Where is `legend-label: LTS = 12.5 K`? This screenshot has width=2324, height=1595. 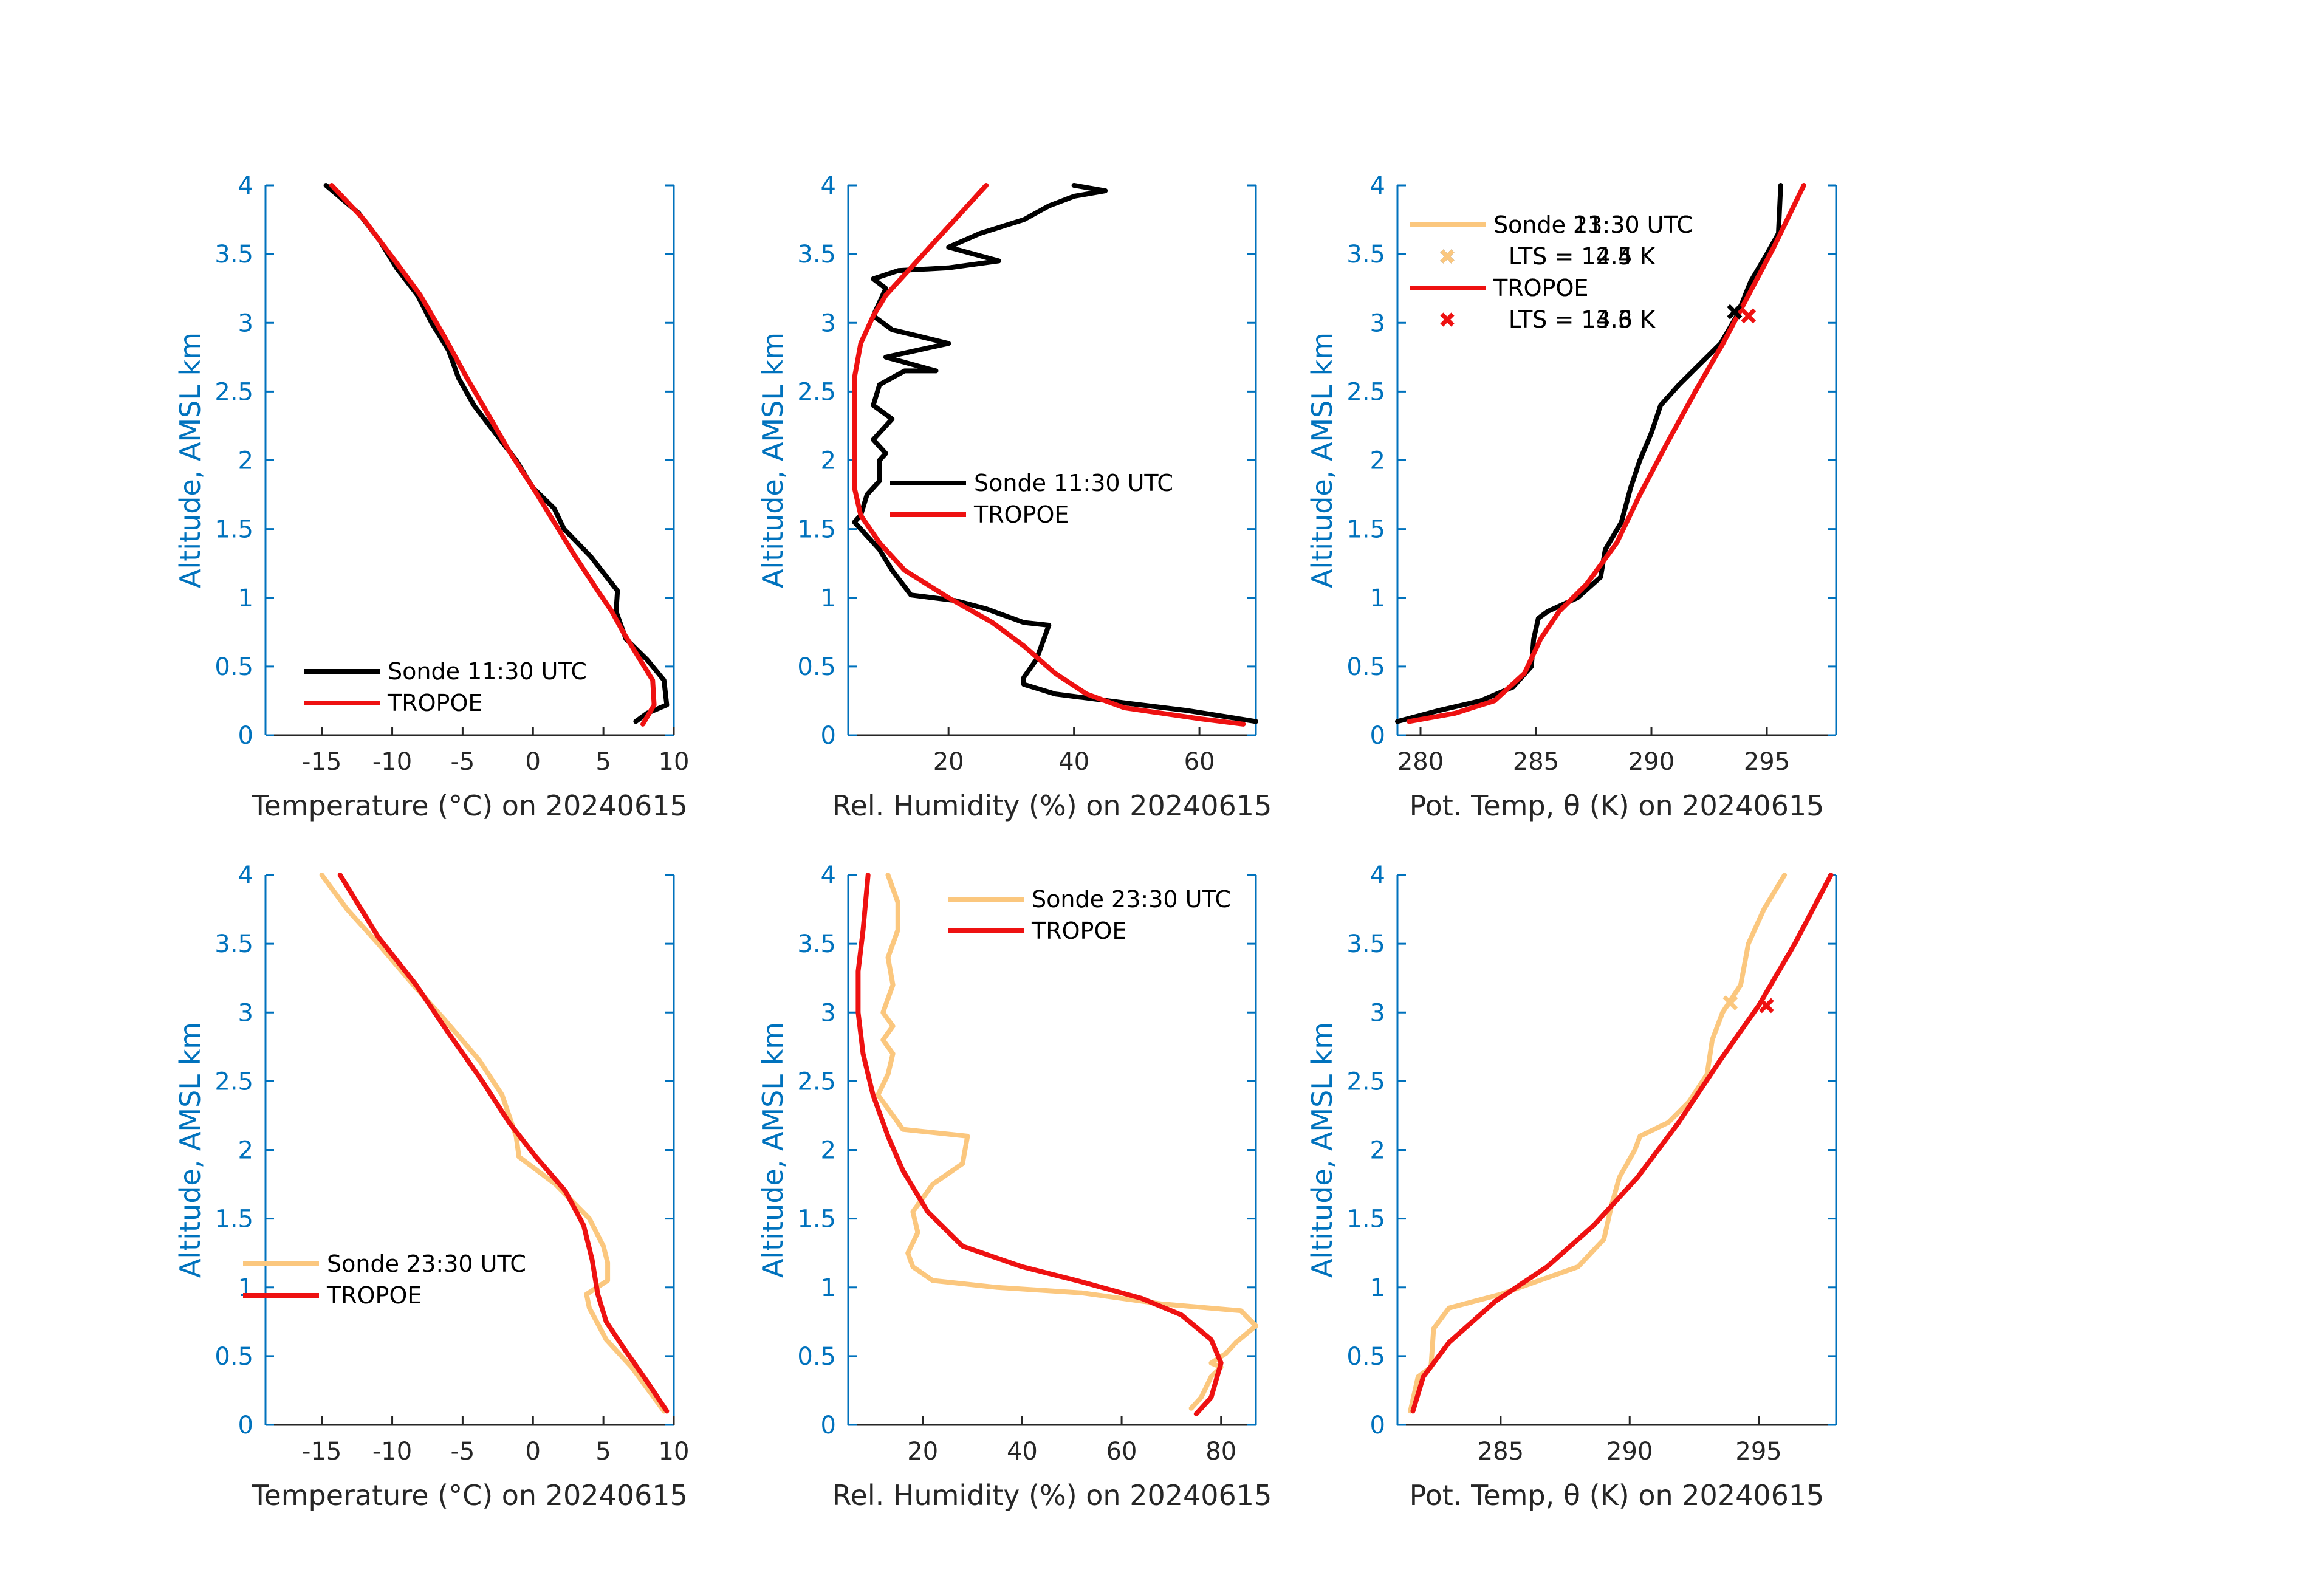
legend-label: LTS = 12.5 K is located at coordinates (1582, 256).